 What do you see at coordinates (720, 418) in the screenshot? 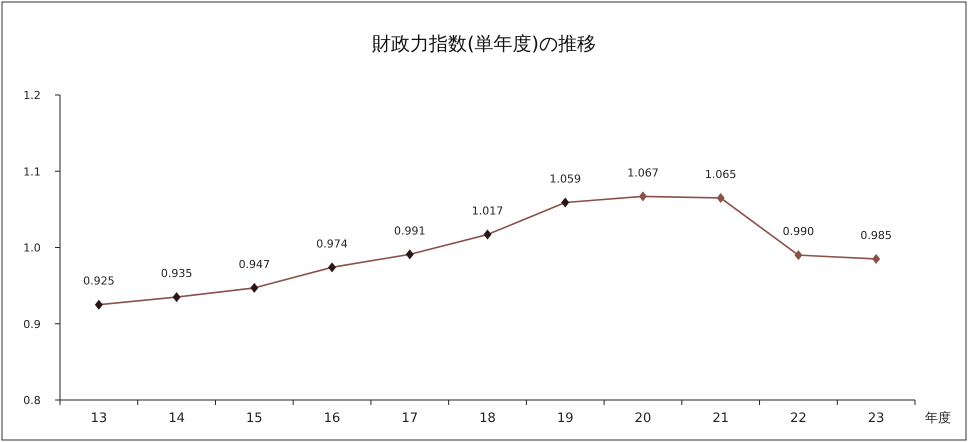
I see `x-tick-label: 21` at bounding box center [720, 418].